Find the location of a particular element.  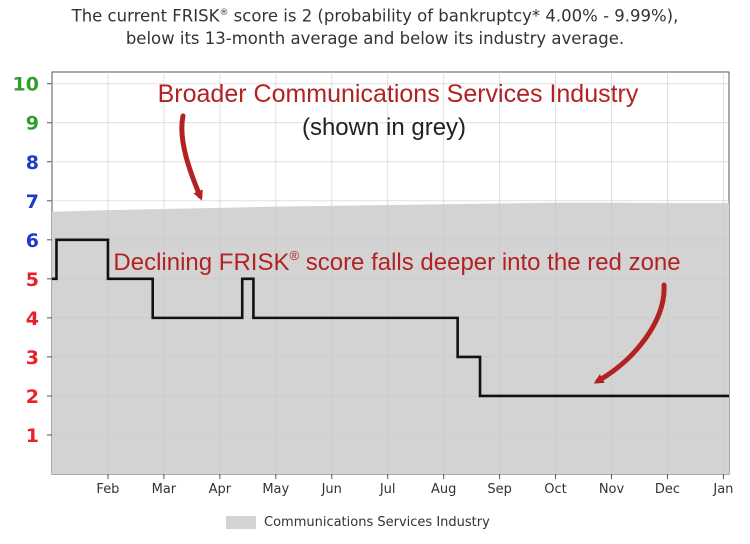

y-tick-label: 5 is located at coordinates (32, 280).